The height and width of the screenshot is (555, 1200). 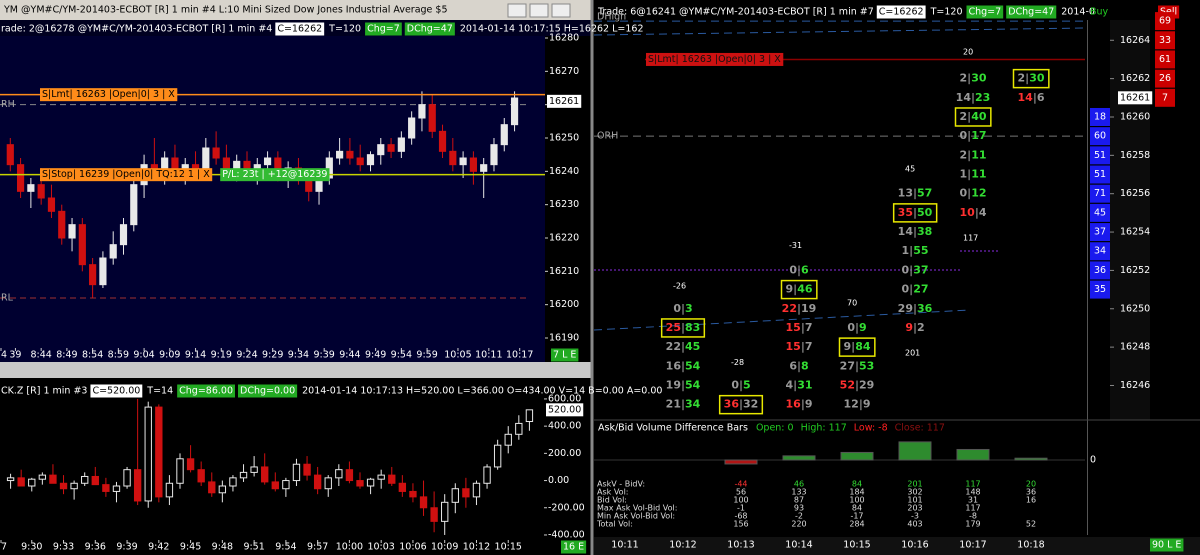 I want to click on sell-cell, so click(x=1165, y=21).